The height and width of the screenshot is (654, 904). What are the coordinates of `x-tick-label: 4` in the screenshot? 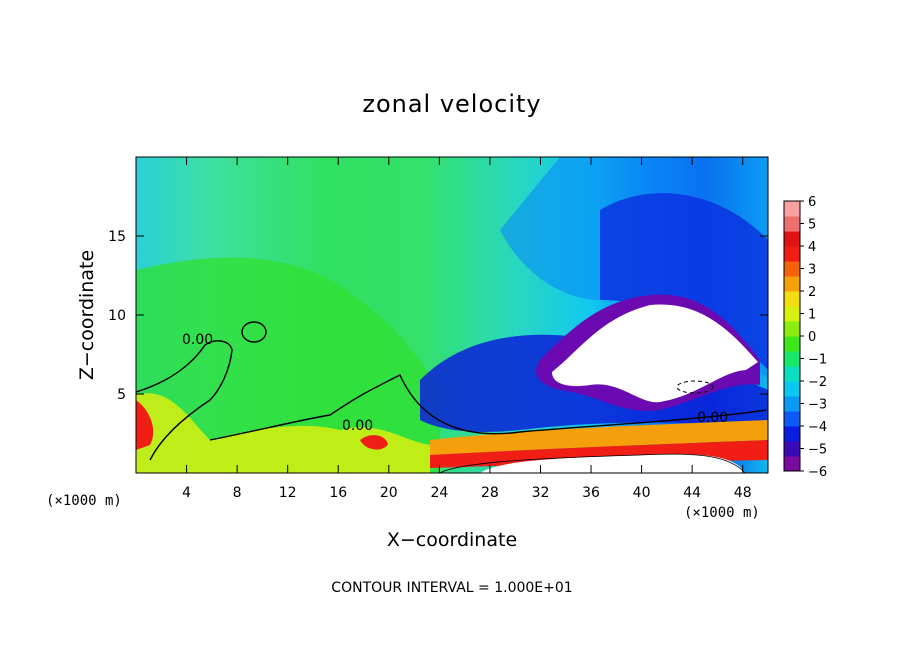 It's located at (186, 493).